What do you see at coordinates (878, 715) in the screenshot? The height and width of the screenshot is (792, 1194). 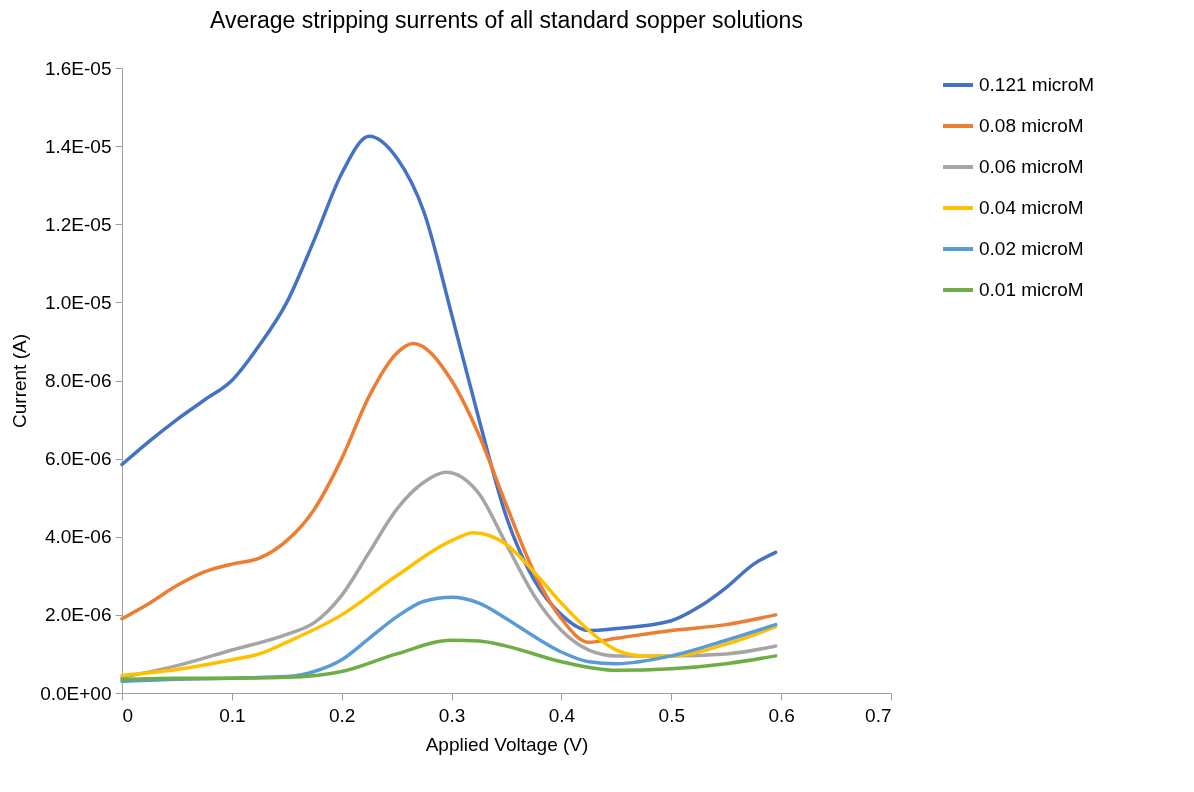 I see `x-tick-label: 0.7` at bounding box center [878, 715].